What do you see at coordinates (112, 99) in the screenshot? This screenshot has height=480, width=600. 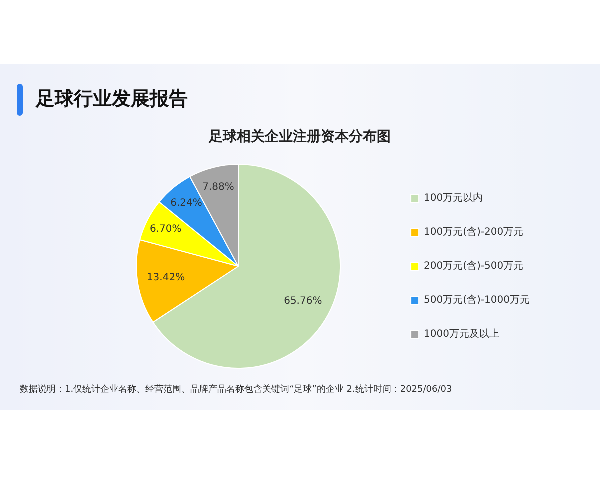 I see `chart-title: 足球行业发展报告` at bounding box center [112, 99].